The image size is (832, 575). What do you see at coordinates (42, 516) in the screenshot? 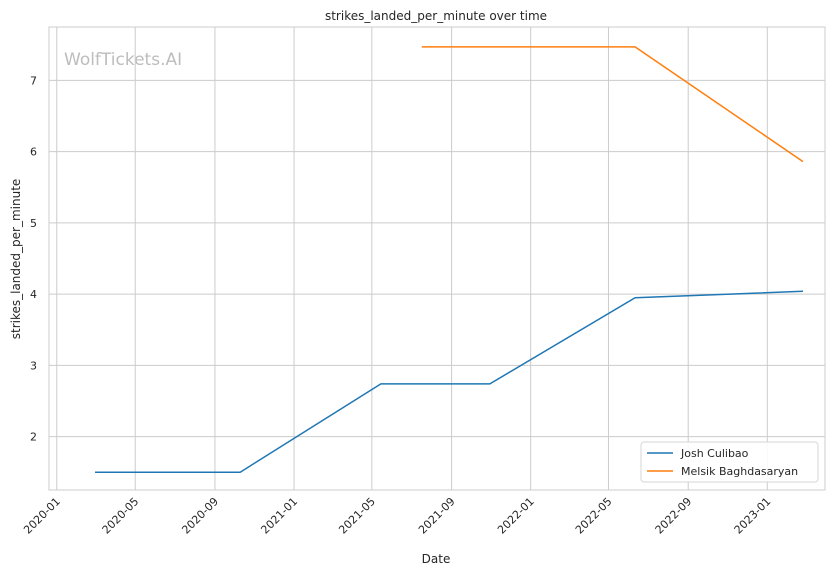
I see `x-tick-label: 2020-01` at bounding box center [42, 516].